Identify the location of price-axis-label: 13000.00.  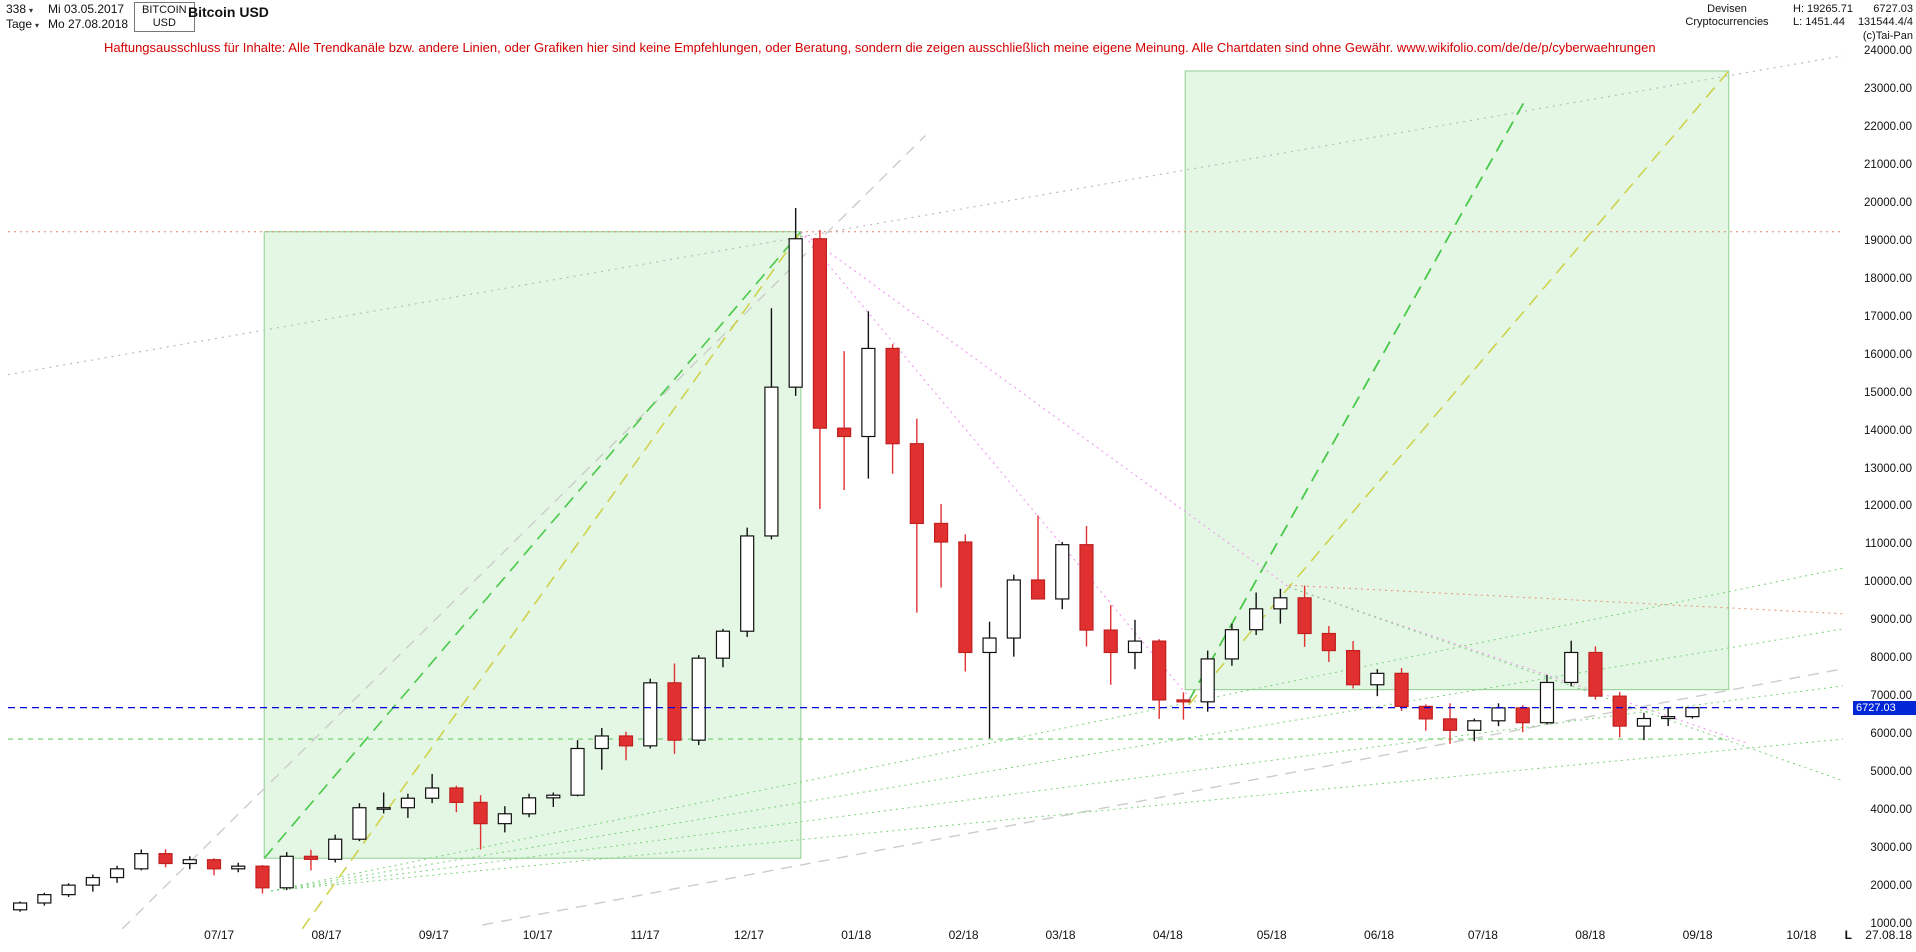
(1888, 468).